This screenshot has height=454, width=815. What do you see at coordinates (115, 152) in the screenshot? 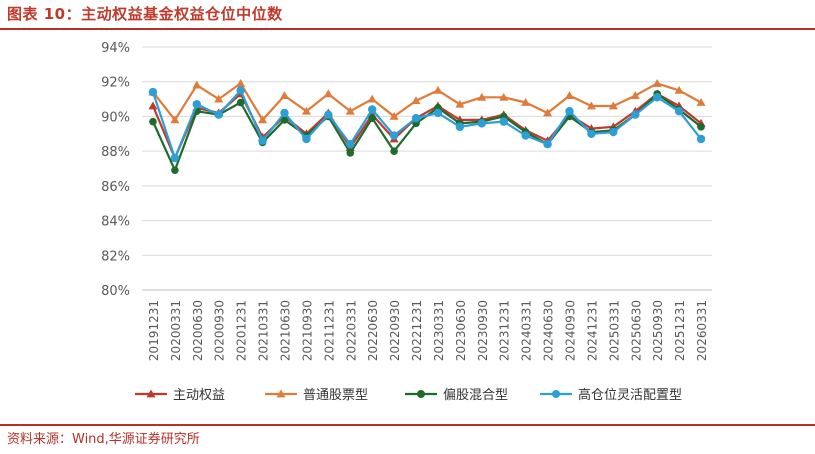
I see `y-tick-label: 88%` at bounding box center [115, 152].